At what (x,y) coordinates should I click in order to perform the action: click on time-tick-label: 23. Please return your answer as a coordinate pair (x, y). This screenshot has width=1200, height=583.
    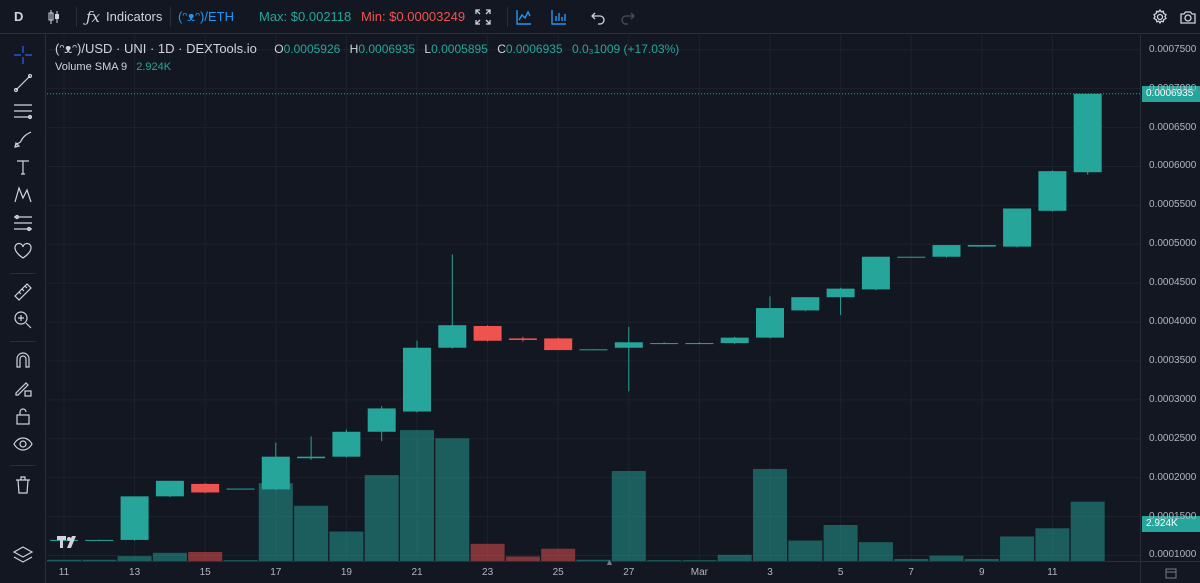
    Looking at the image, I should click on (488, 572).